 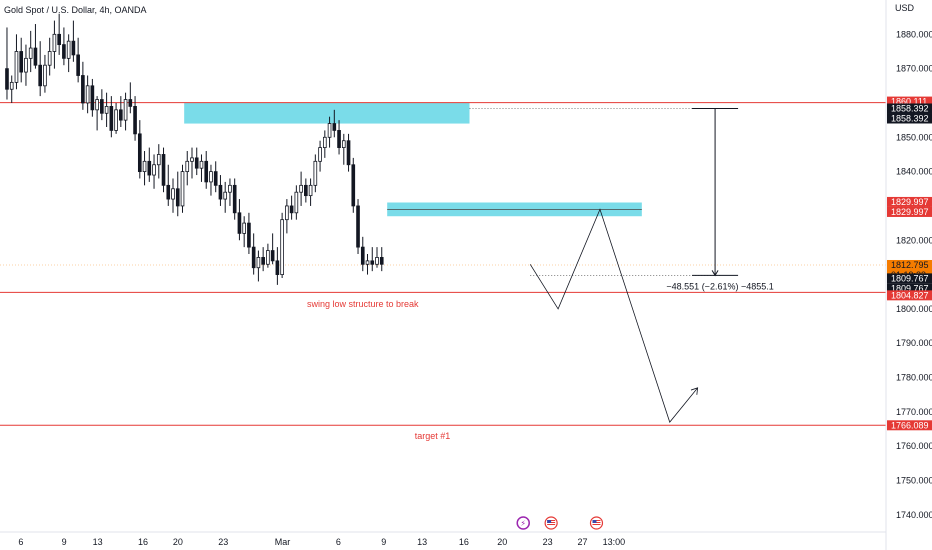 I want to click on dividend-icon: ⚡, so click(x=523, y=523).